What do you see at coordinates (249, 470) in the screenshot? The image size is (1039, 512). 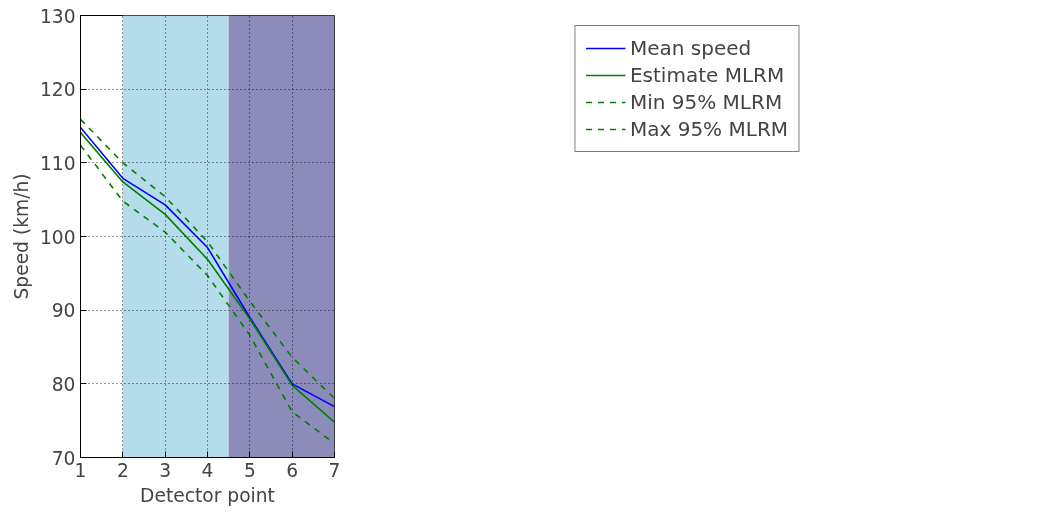 I see `x-tick-label: 5` at bounding box center [249, 470].